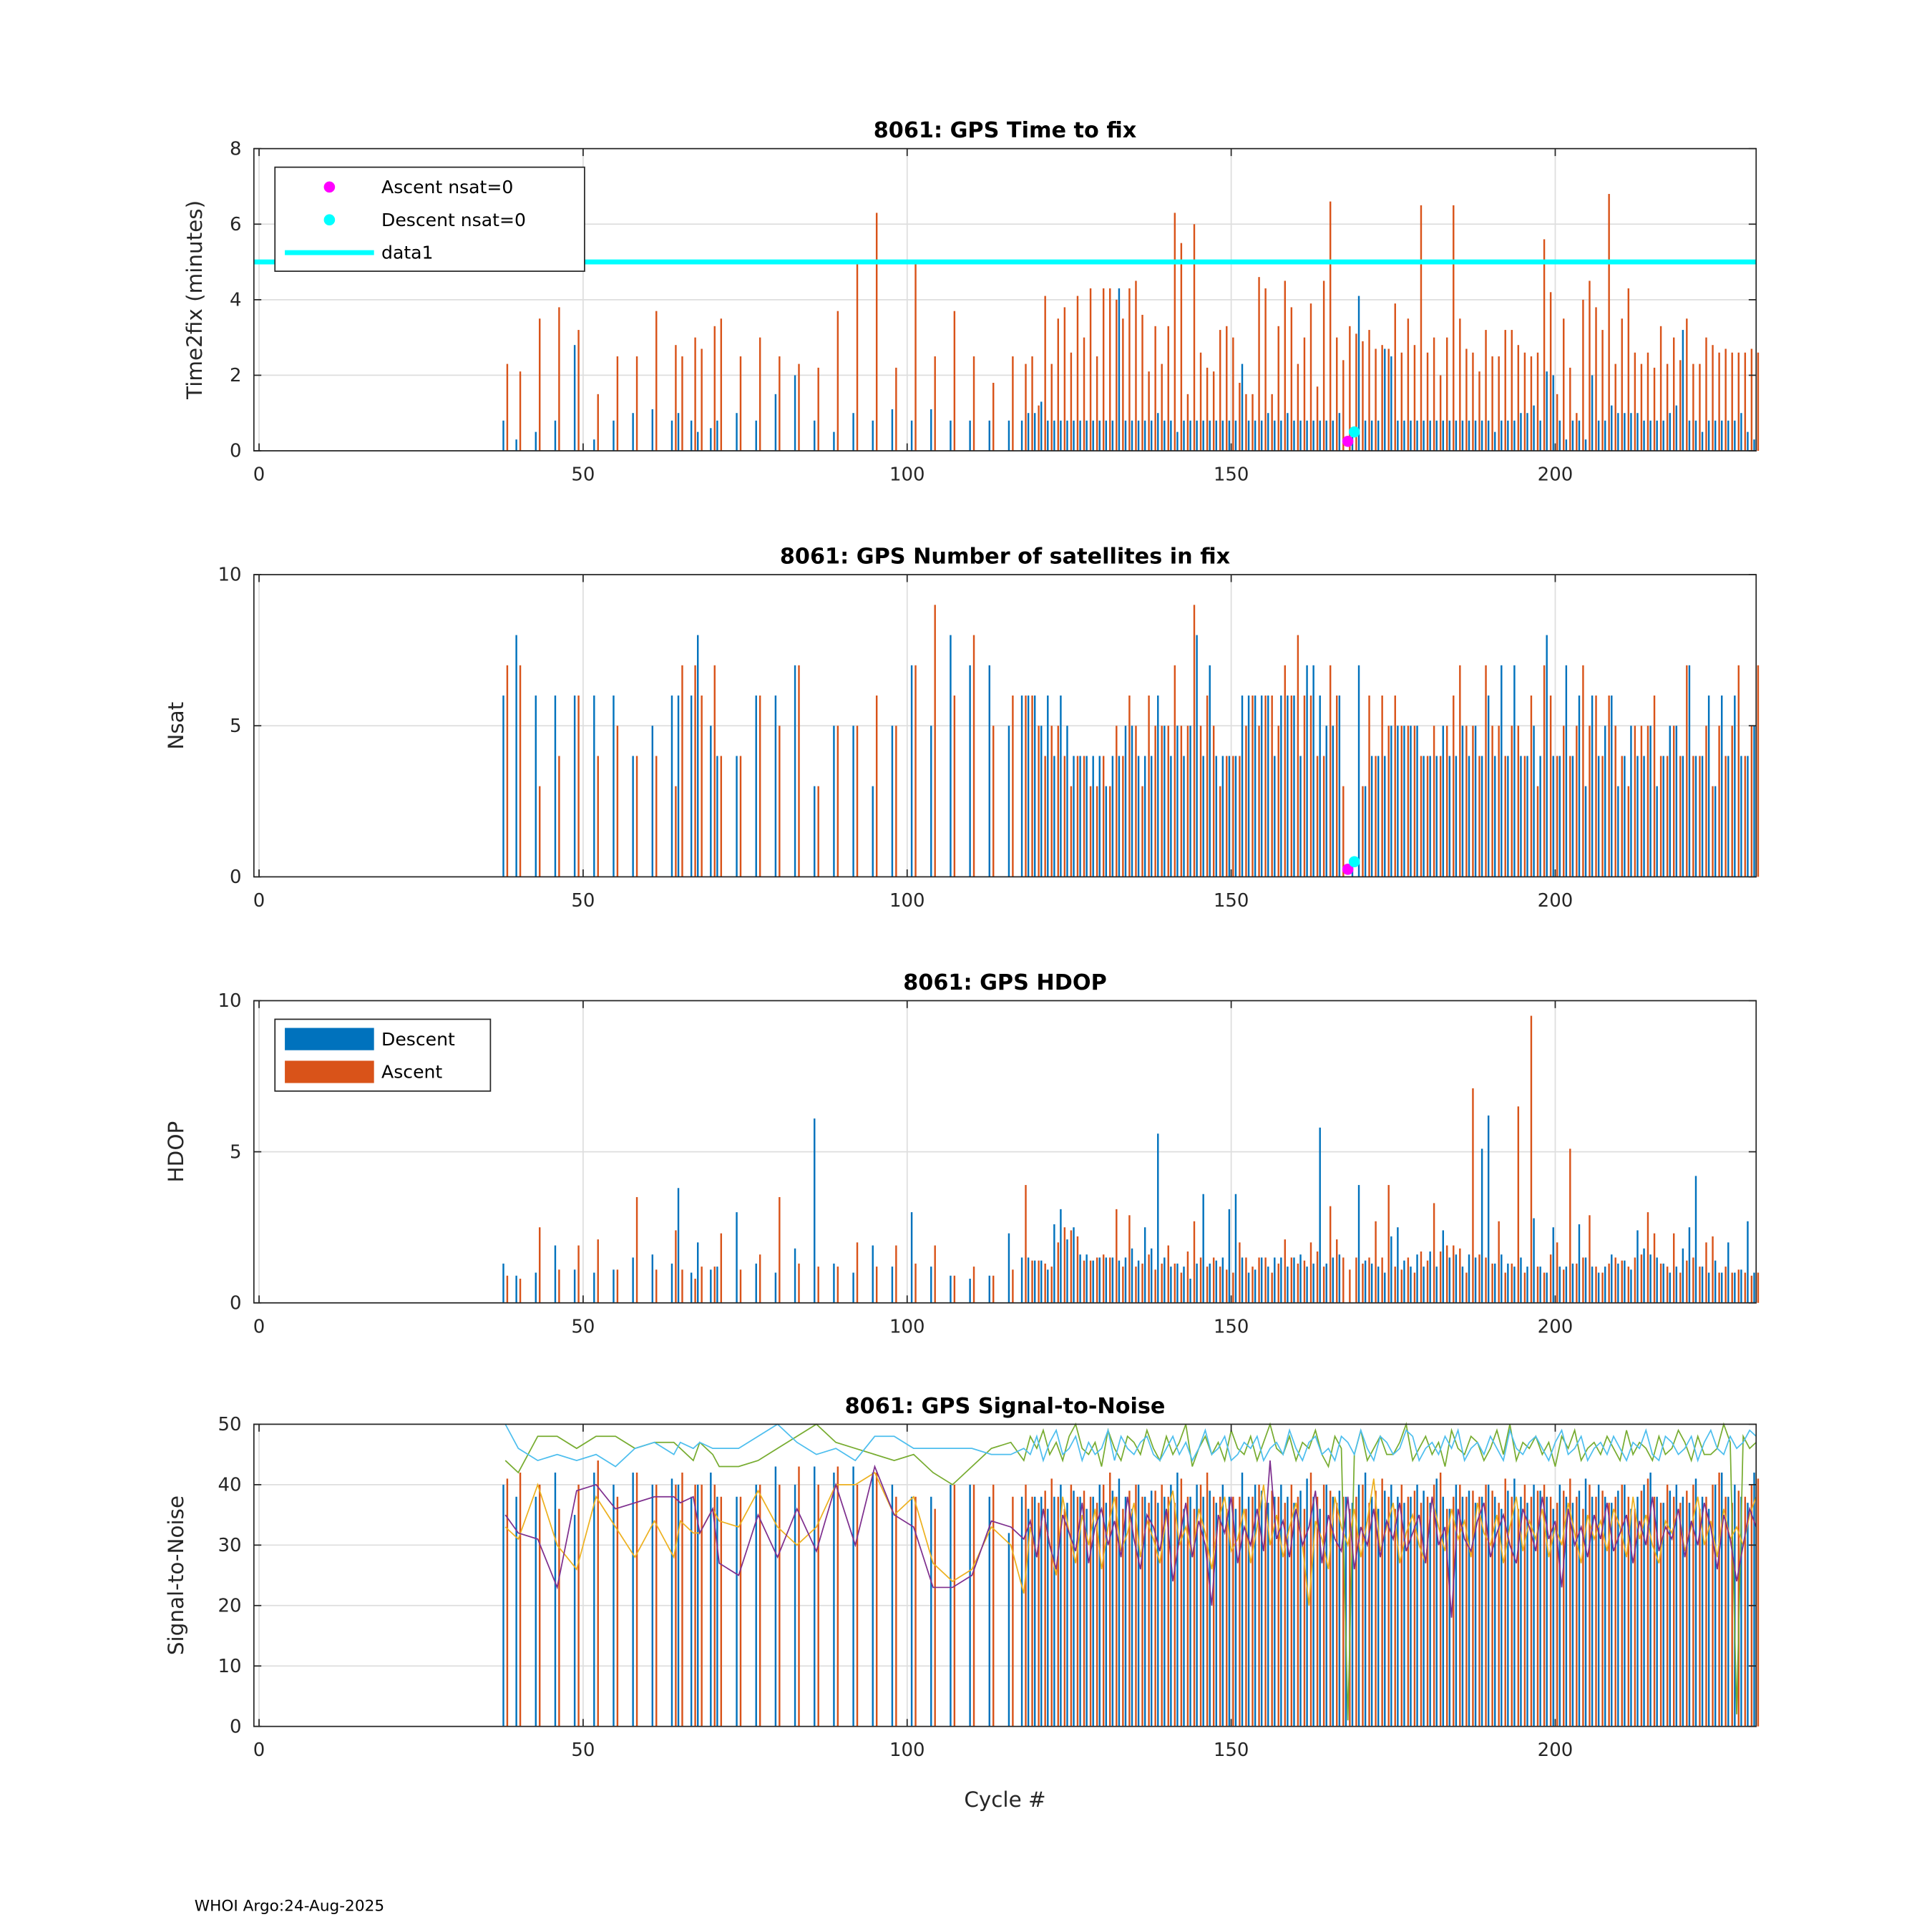  What do you see at coordinates (236, 1152) in the screenshot?
I see `y-tick-label: 5` at bounding box center [236, 1152].